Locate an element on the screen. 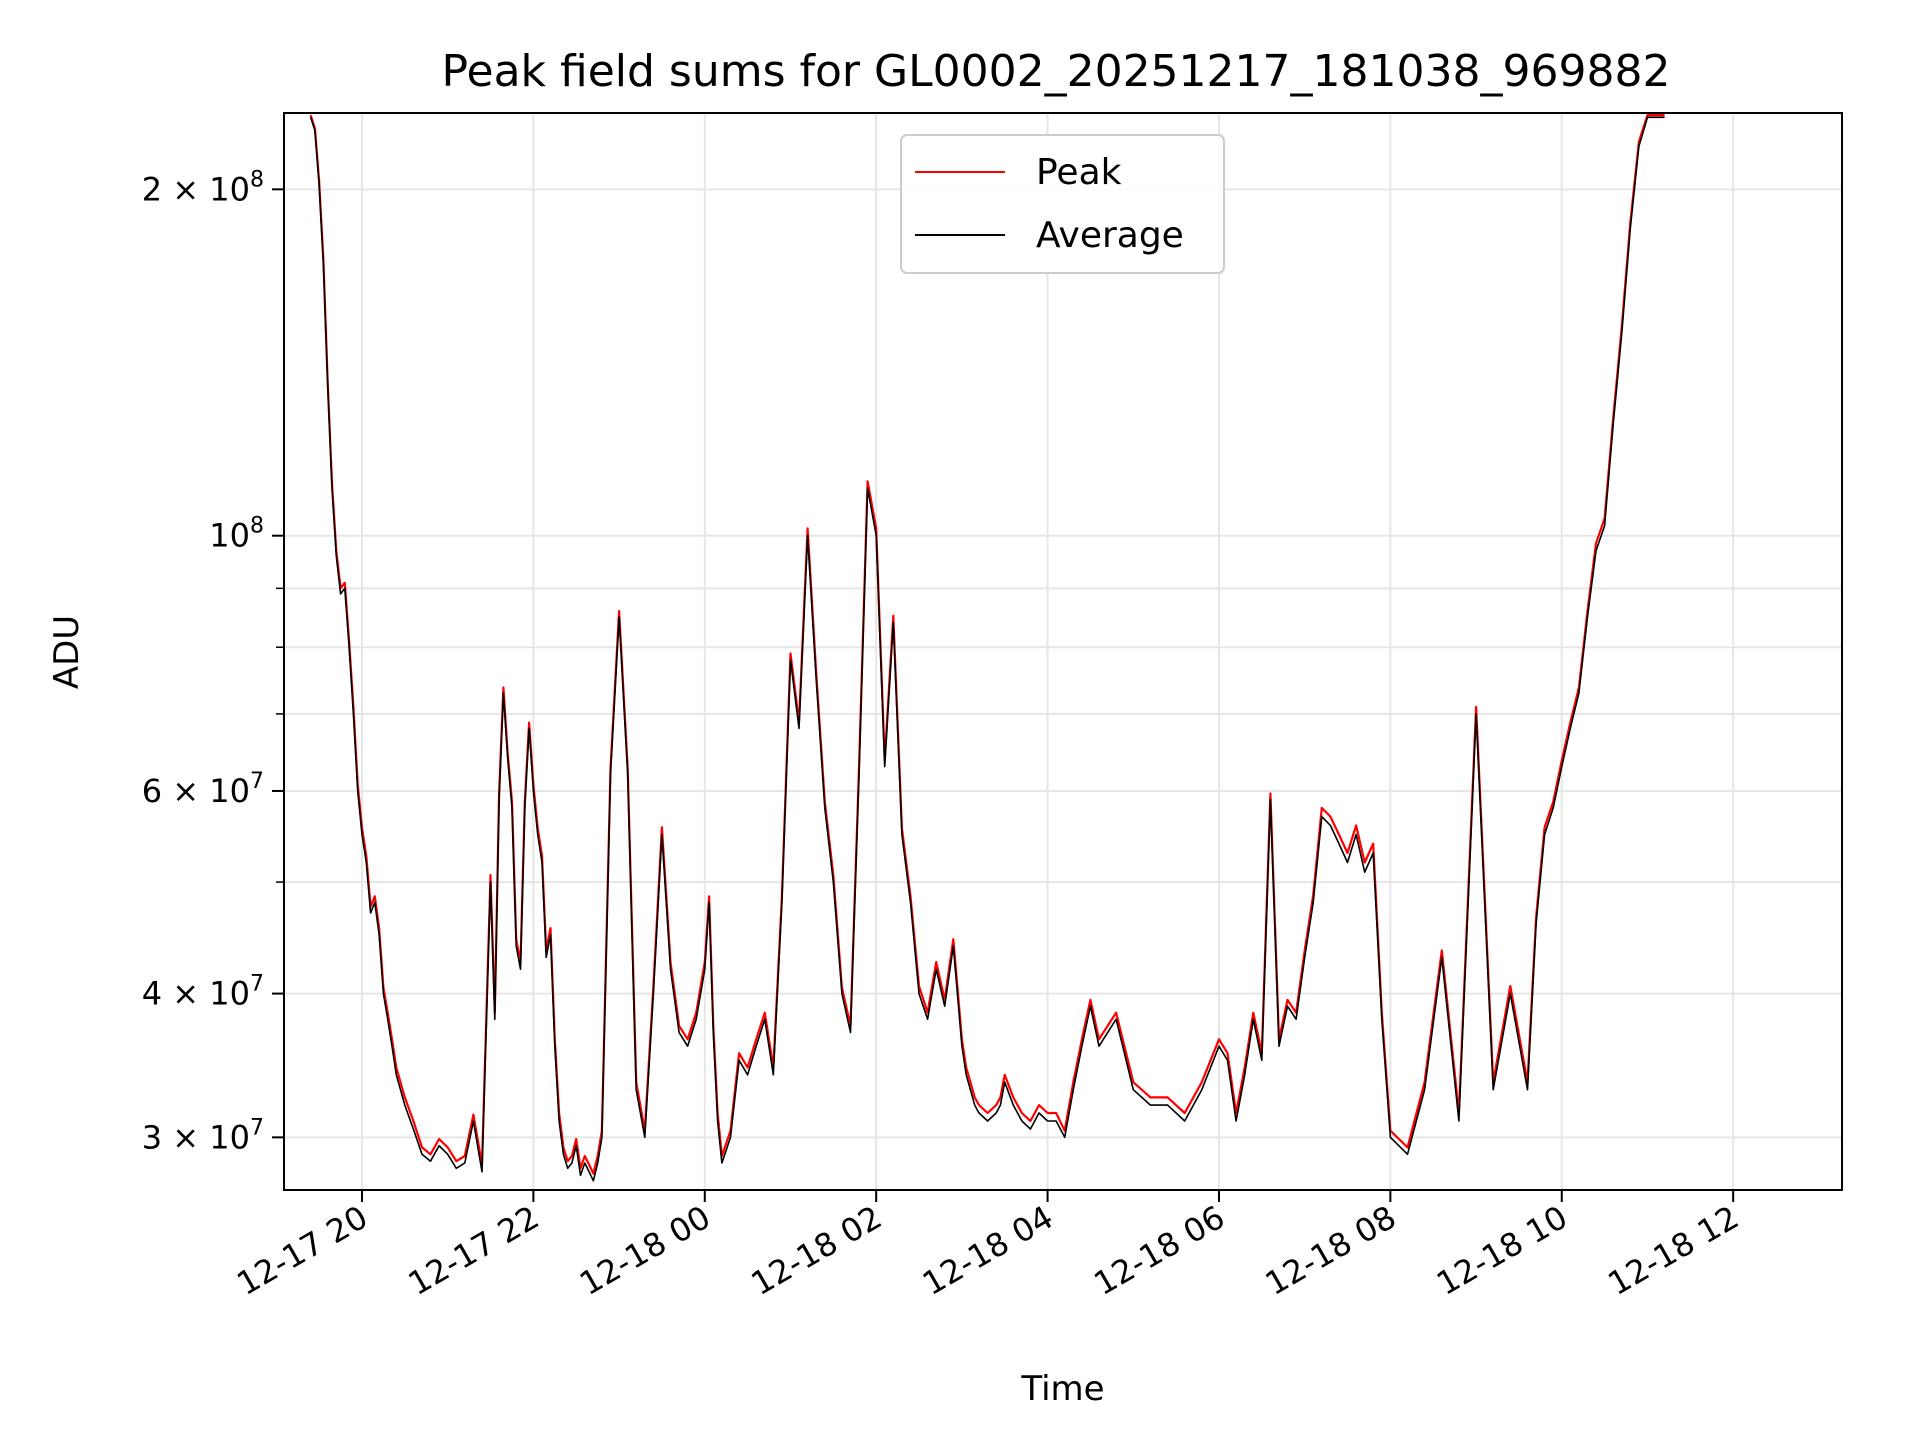 This screenshot has height=1440, width=1920. x-axis-label: Time is located at coordinates (1062, 1389).